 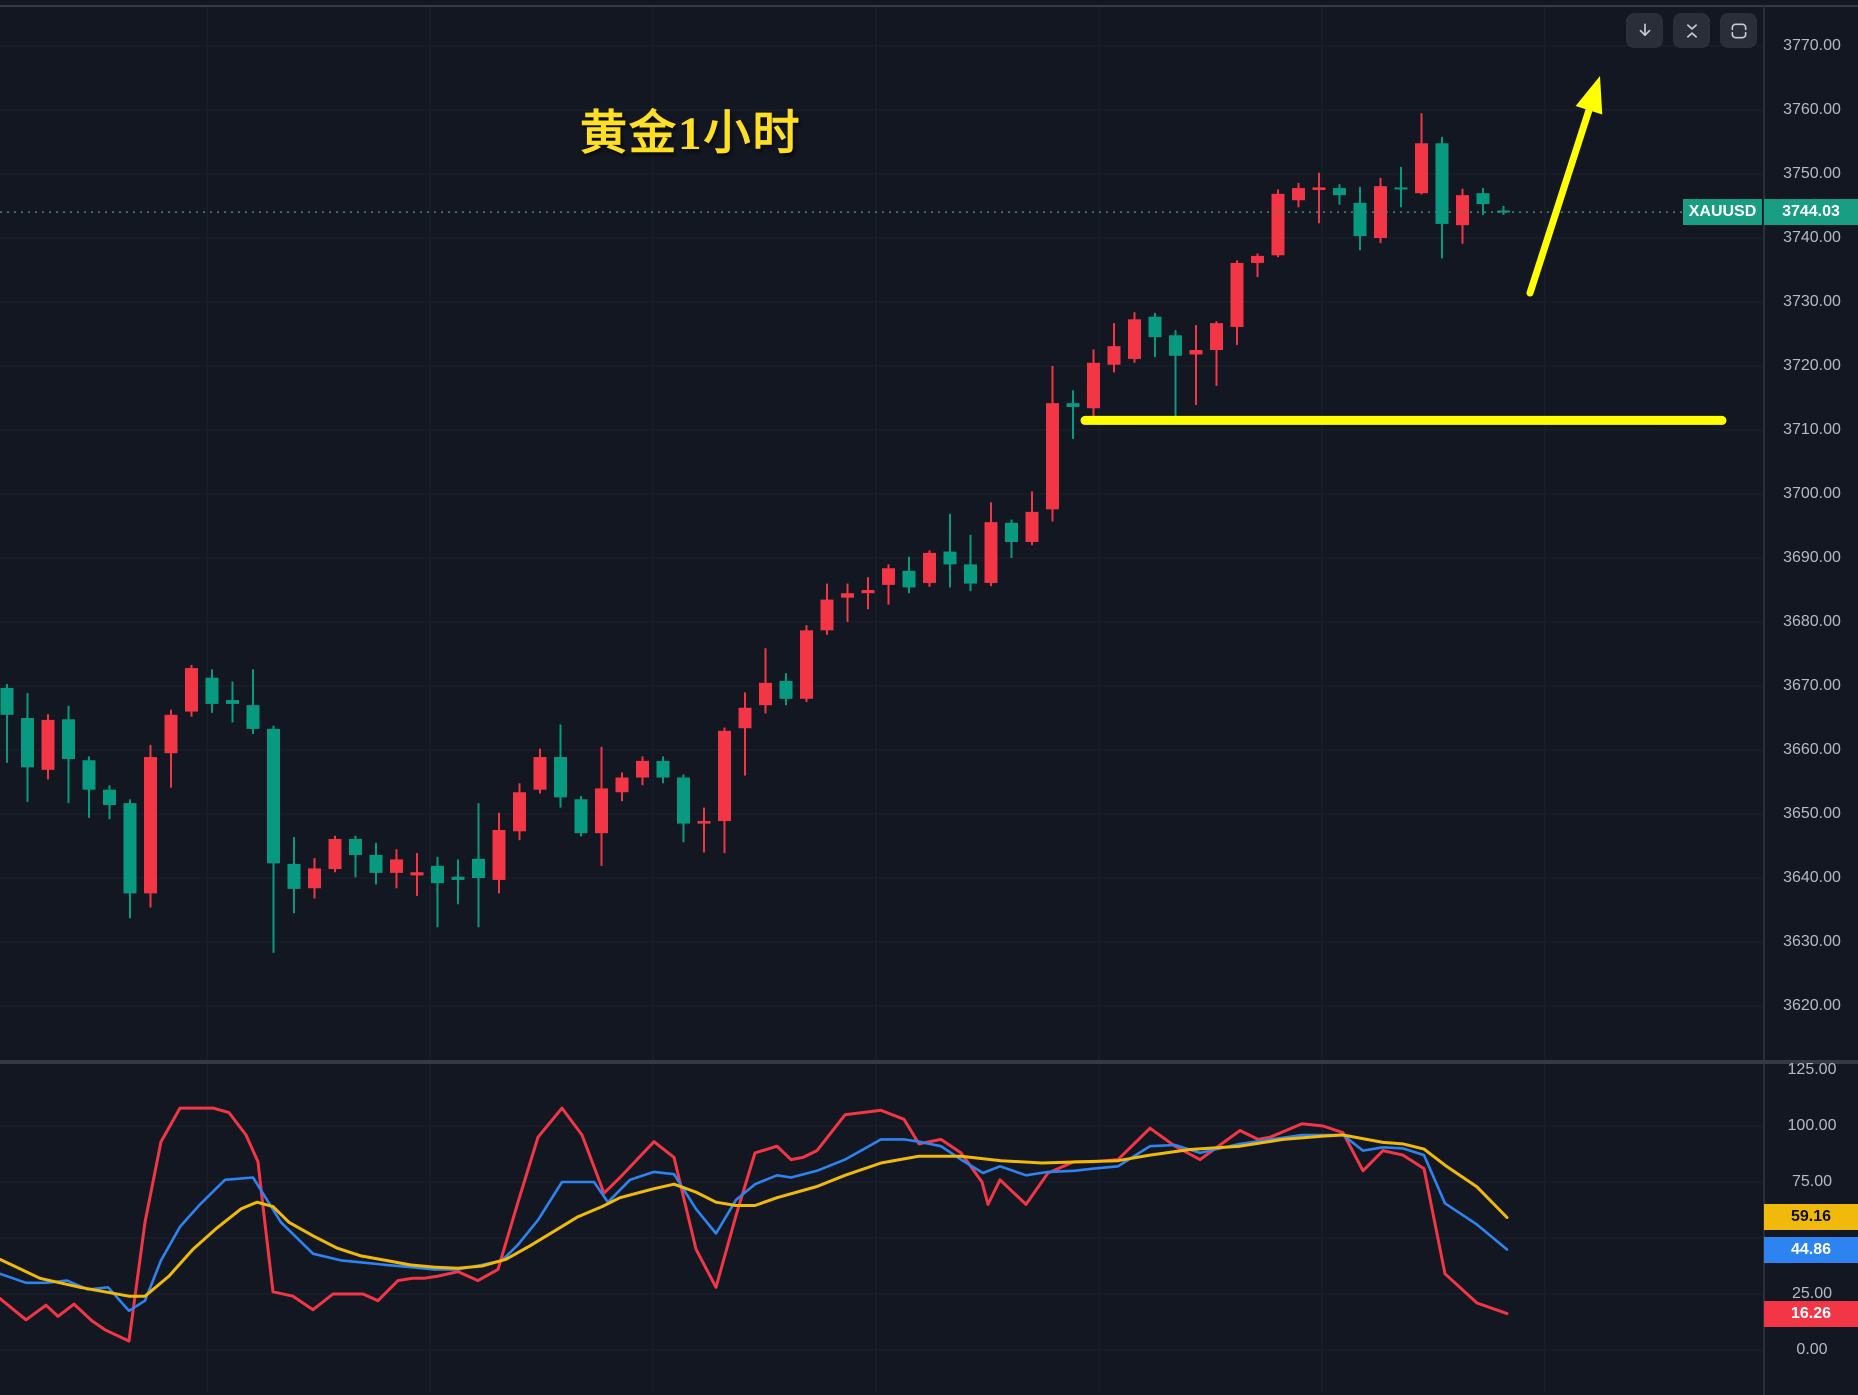 I want to click on pane-top-border, so click(x=929, y=6).